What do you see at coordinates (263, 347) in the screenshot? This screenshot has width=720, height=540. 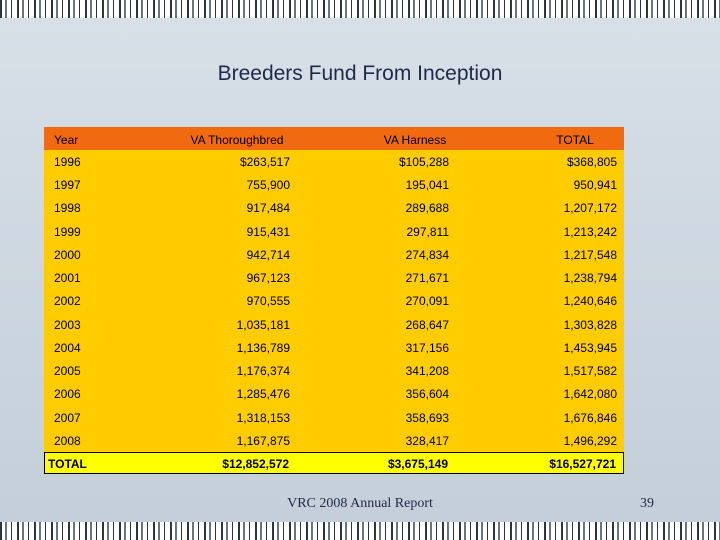 I see `table-cell: 1,136,789` at bounding box center [263, 347].